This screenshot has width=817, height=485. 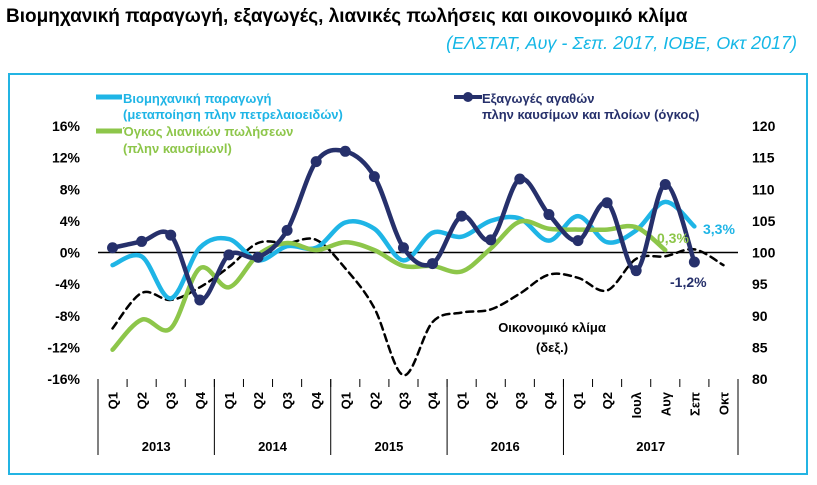 What do you see at coordinates (673, 238) in the screenshot?
I see `value-label-retail: 0,3%` at bounding box center [673, 238].